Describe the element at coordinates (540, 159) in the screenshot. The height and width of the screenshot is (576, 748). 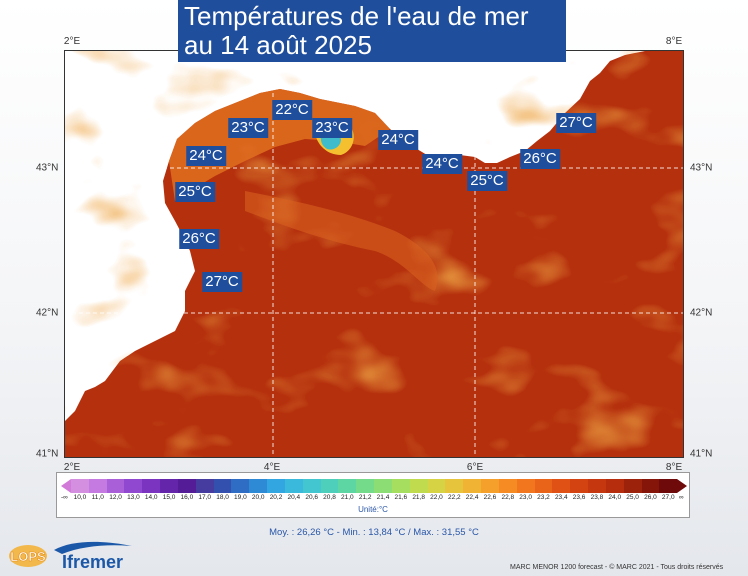
I see `temp-label-26c-east: 26°C` at that location.